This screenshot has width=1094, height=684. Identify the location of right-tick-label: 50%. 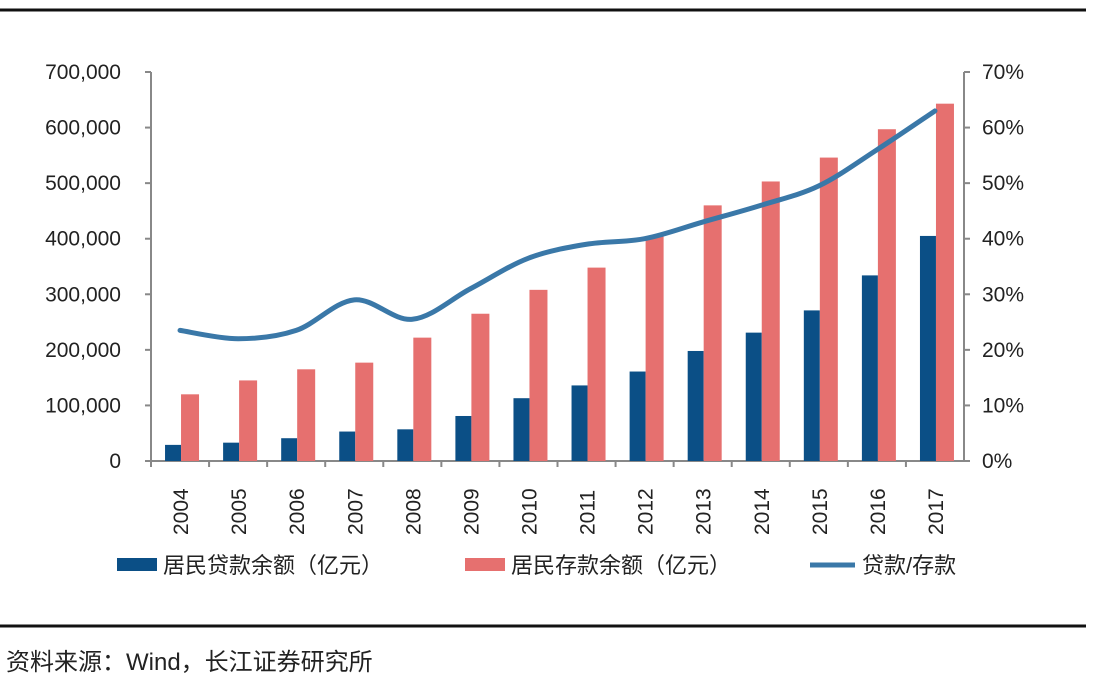
(1003, 183).